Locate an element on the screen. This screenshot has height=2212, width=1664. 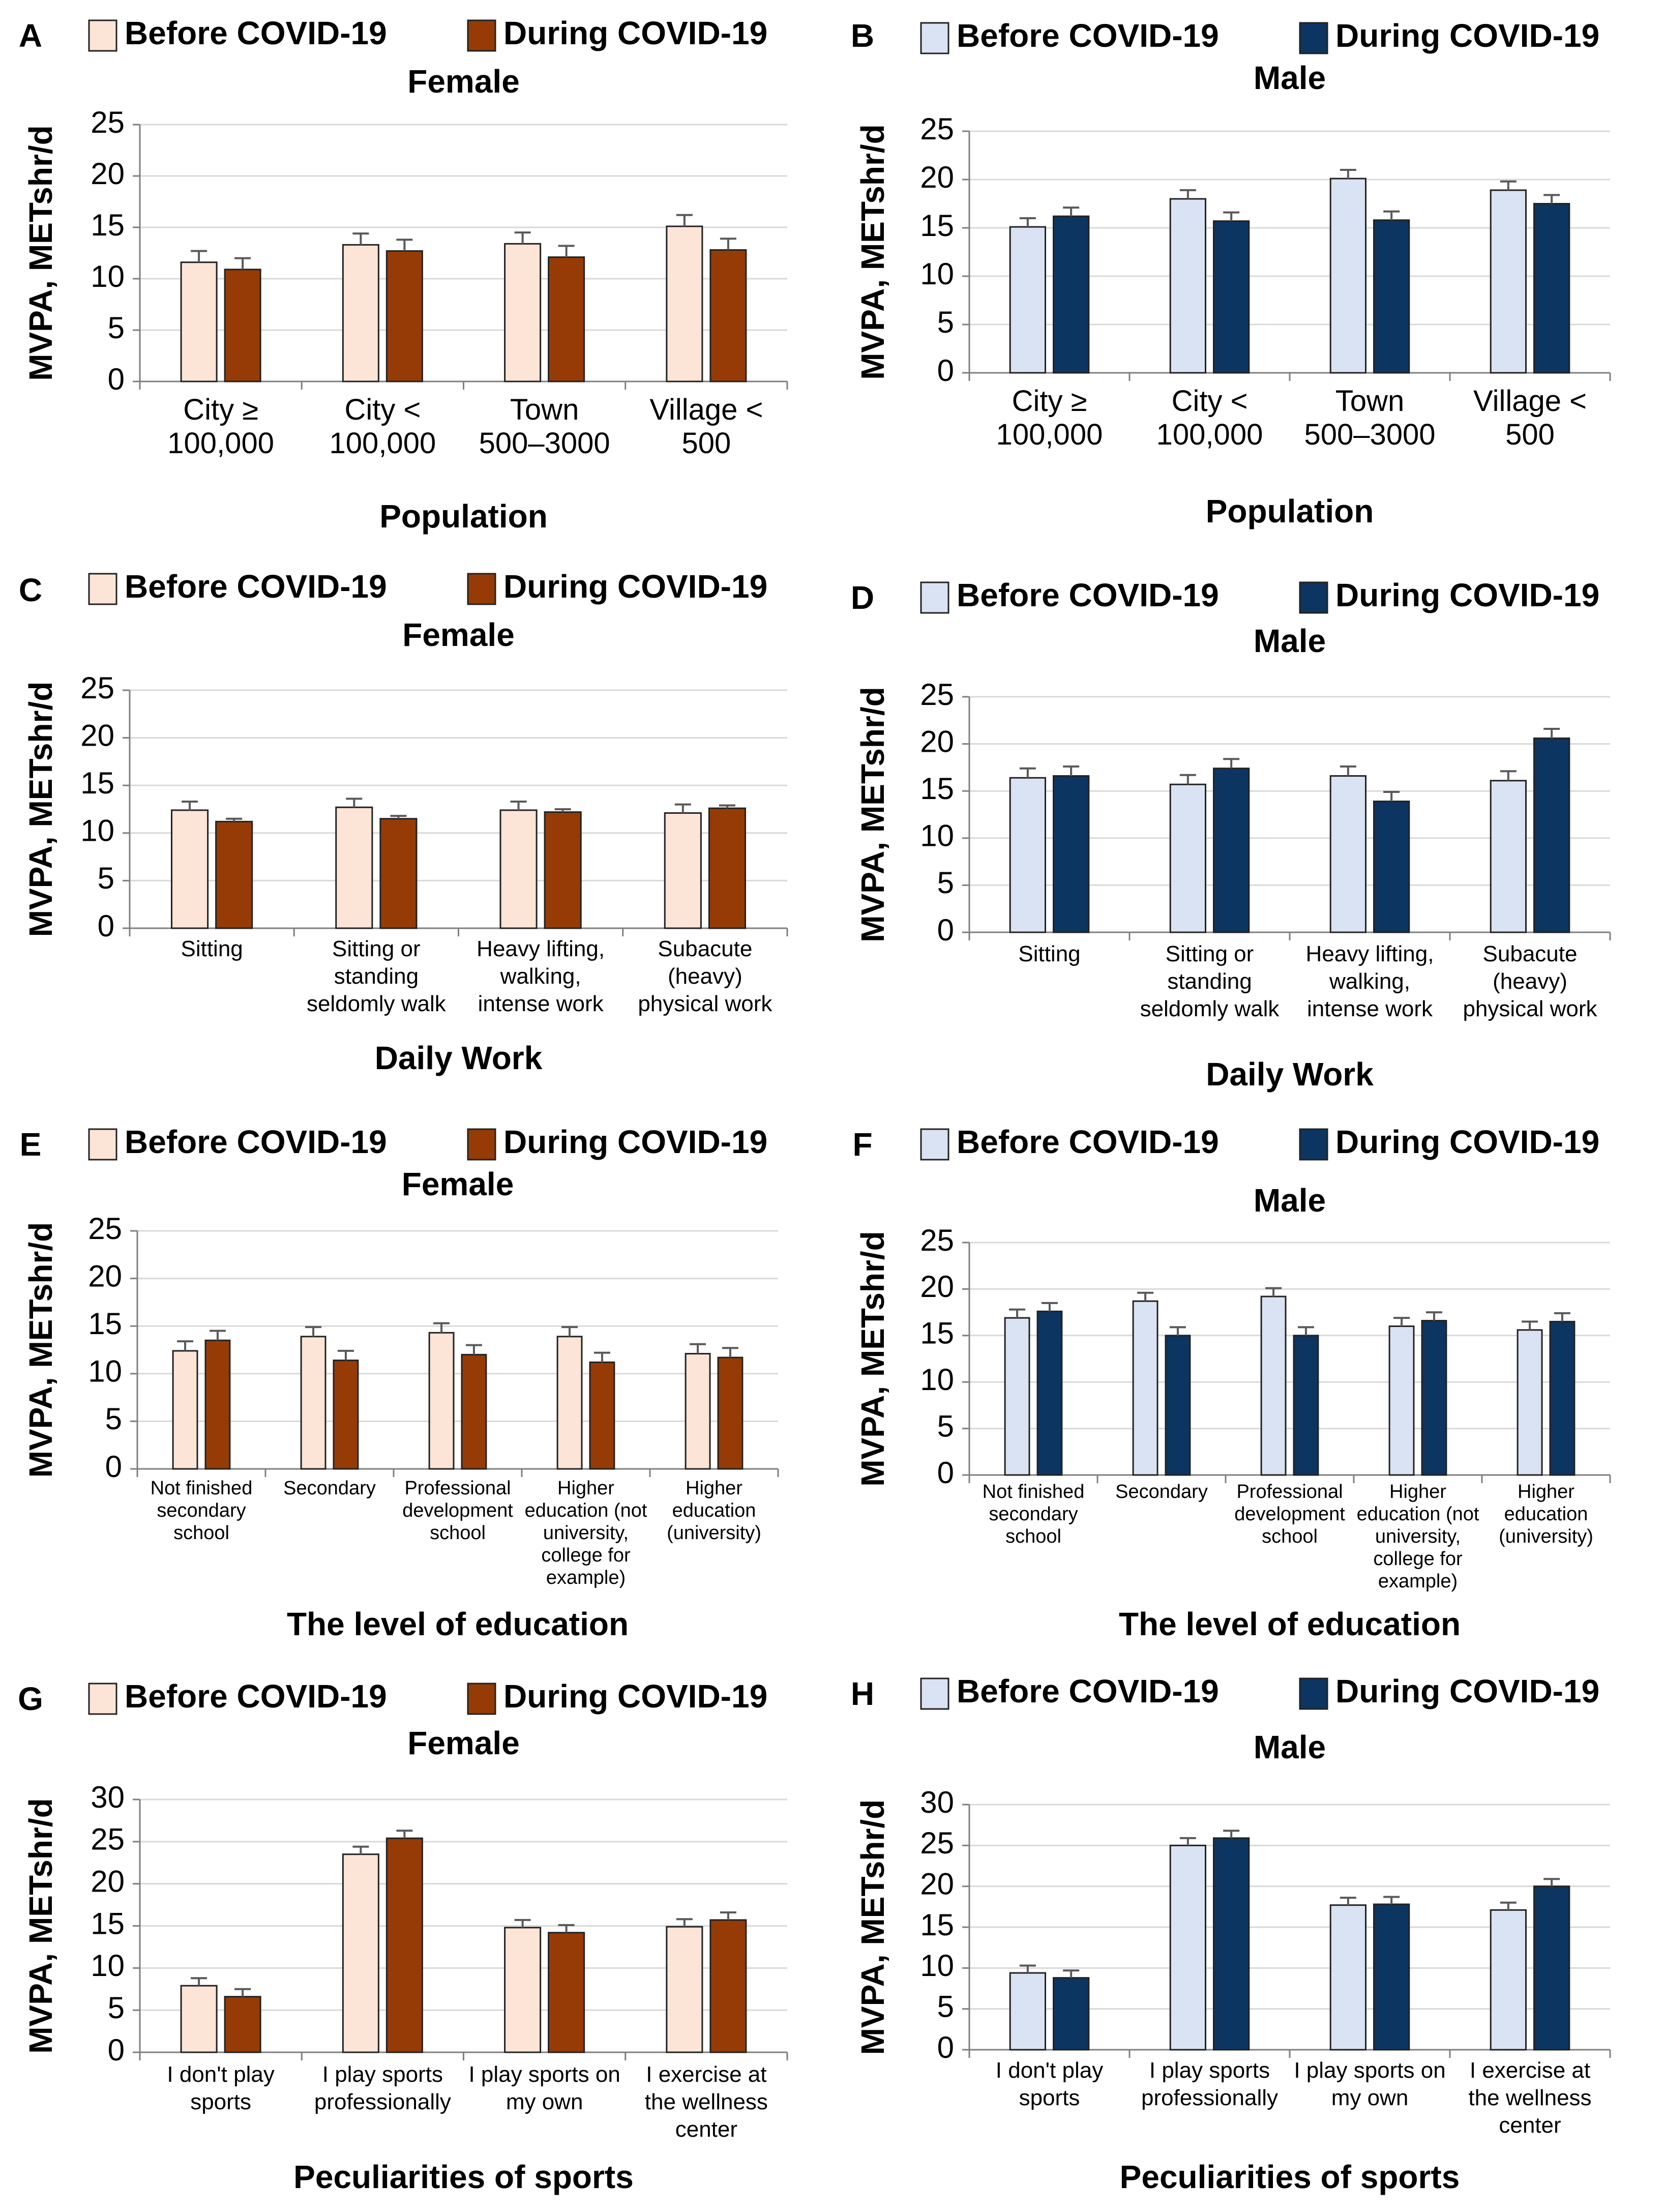
x-tick-label: Heavy lifting, walking, intense work is located at coordinates (541, 976).